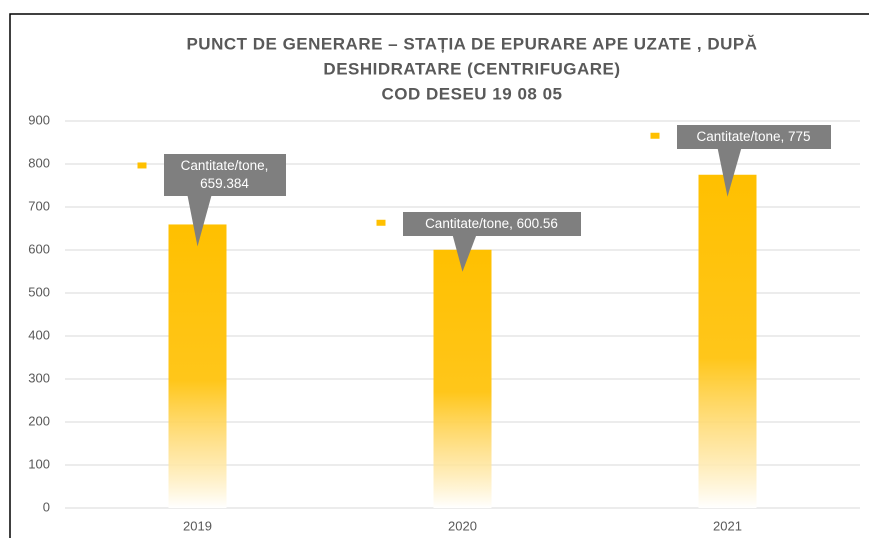 The width and height of the screenshot is (869, 538). I want to click on y-tick-label: 0, so click(46, 506).